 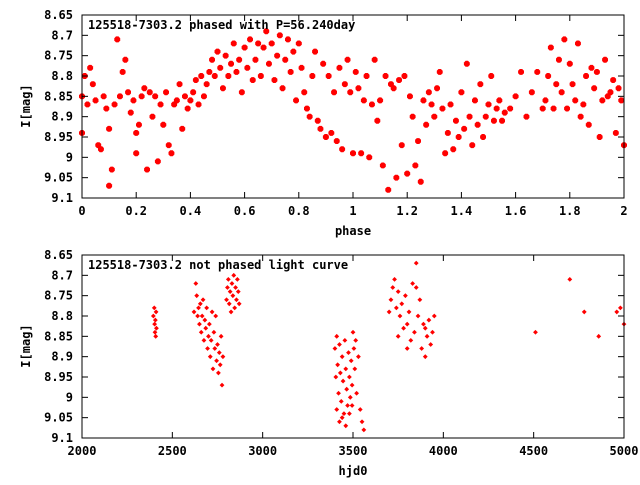 What do you see at coordinates (262, 451) in the screenshot?
I see `unphased-x-tick-label: 3000` at bounding box center [262, 451].